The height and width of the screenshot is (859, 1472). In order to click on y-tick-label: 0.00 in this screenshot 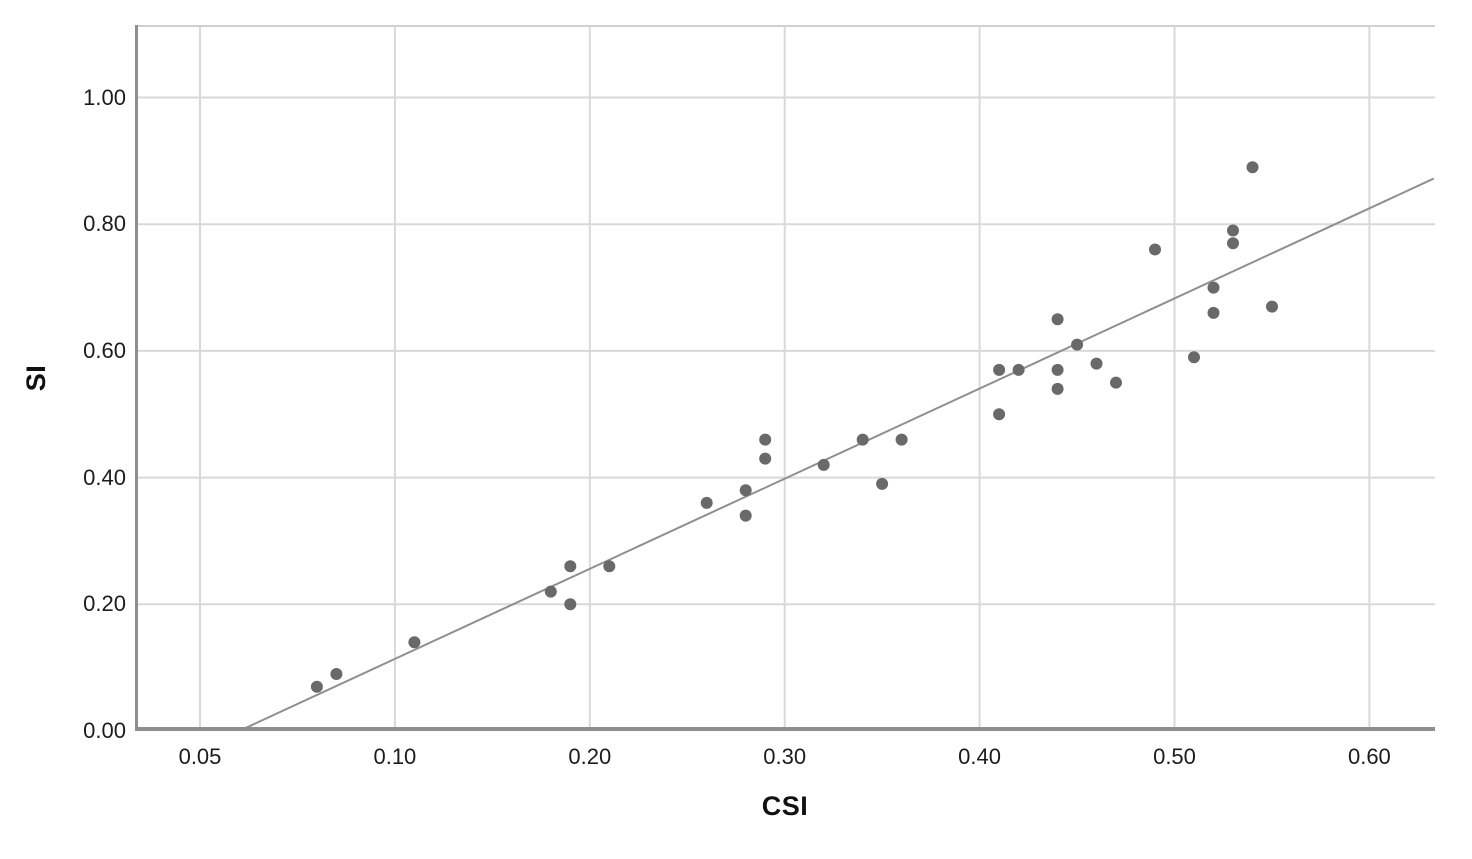, I will do `click(104, 730)`.